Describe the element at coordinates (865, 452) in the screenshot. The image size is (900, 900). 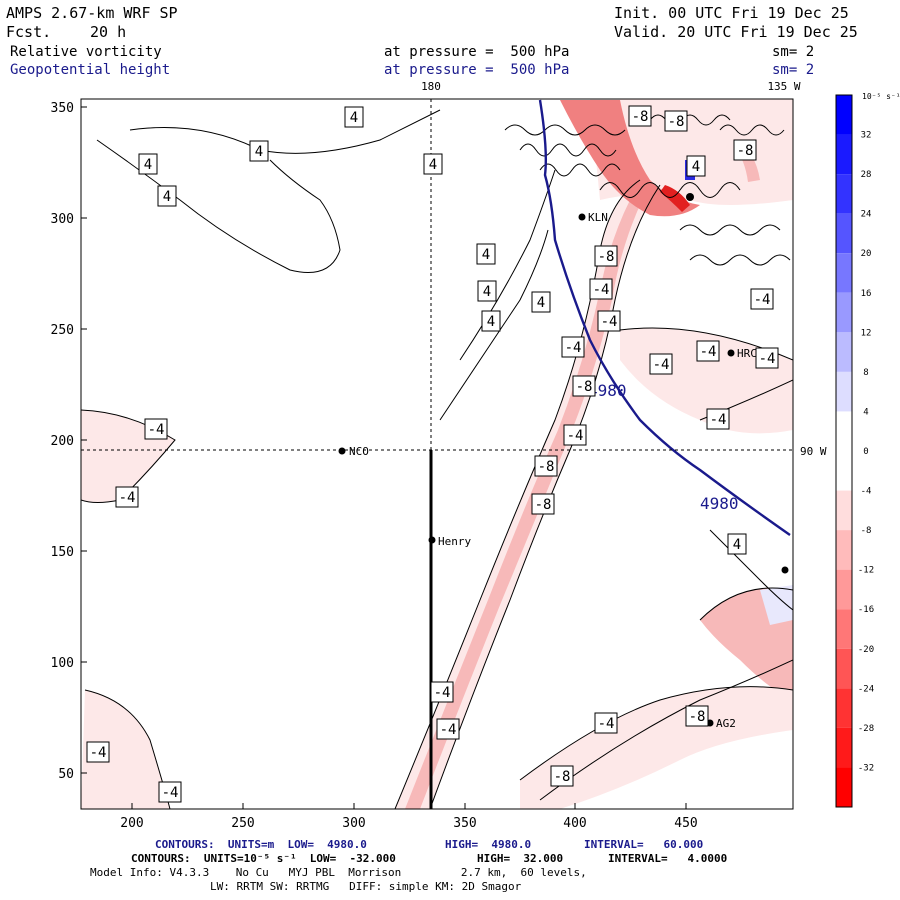
I see `colorbar-label: 0` at that location.